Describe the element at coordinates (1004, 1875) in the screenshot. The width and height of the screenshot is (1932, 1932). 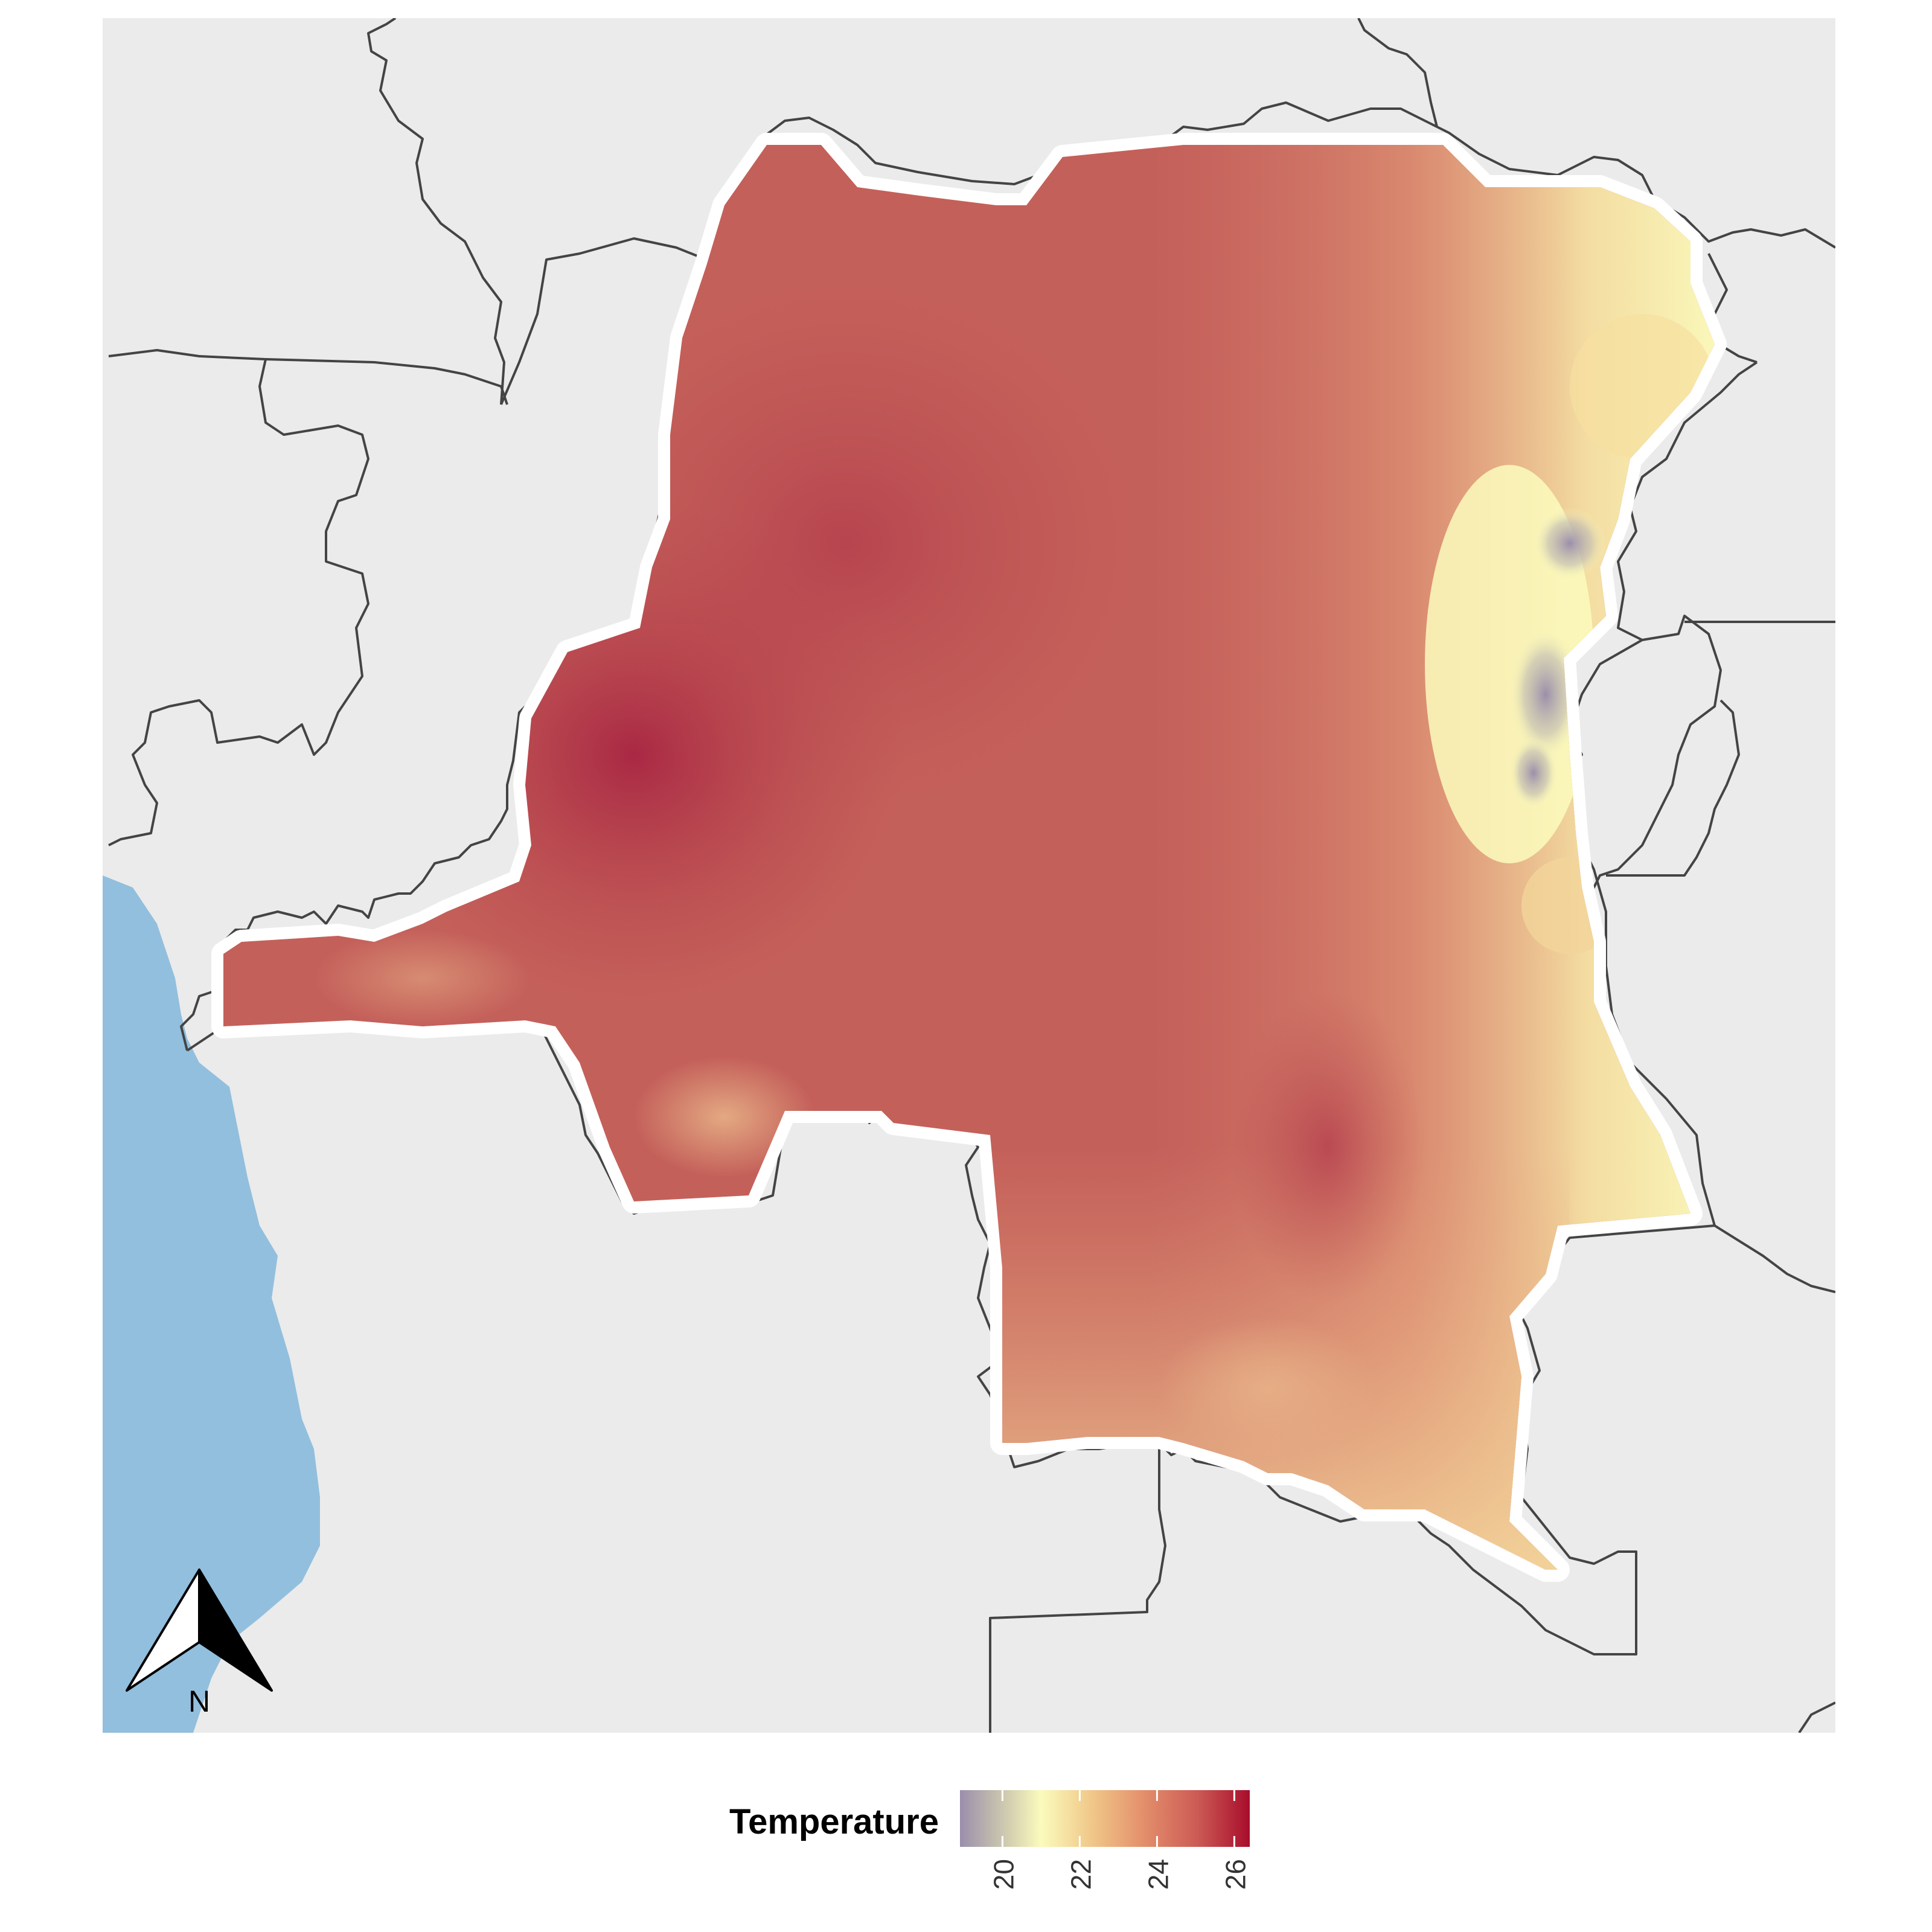
I see `legend-tick-label: 20` at that location.